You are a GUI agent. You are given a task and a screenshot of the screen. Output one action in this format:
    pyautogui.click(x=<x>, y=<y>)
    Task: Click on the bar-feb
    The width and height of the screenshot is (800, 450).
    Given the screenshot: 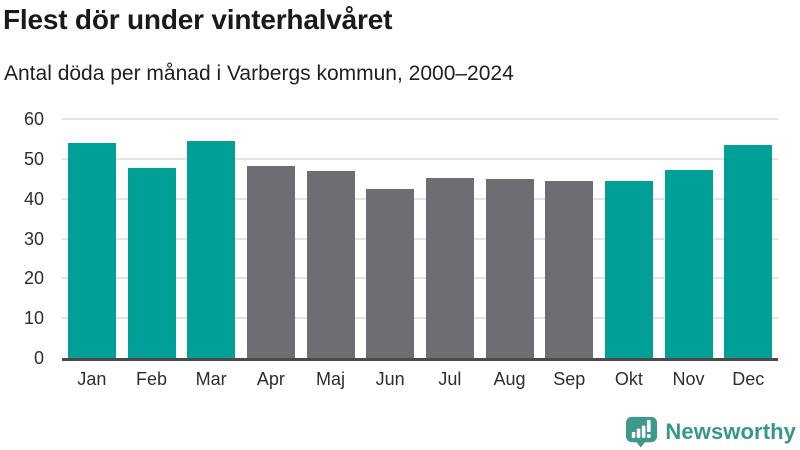 What is the action you would take?
    pyautogui.click(x=151, y=263)
    